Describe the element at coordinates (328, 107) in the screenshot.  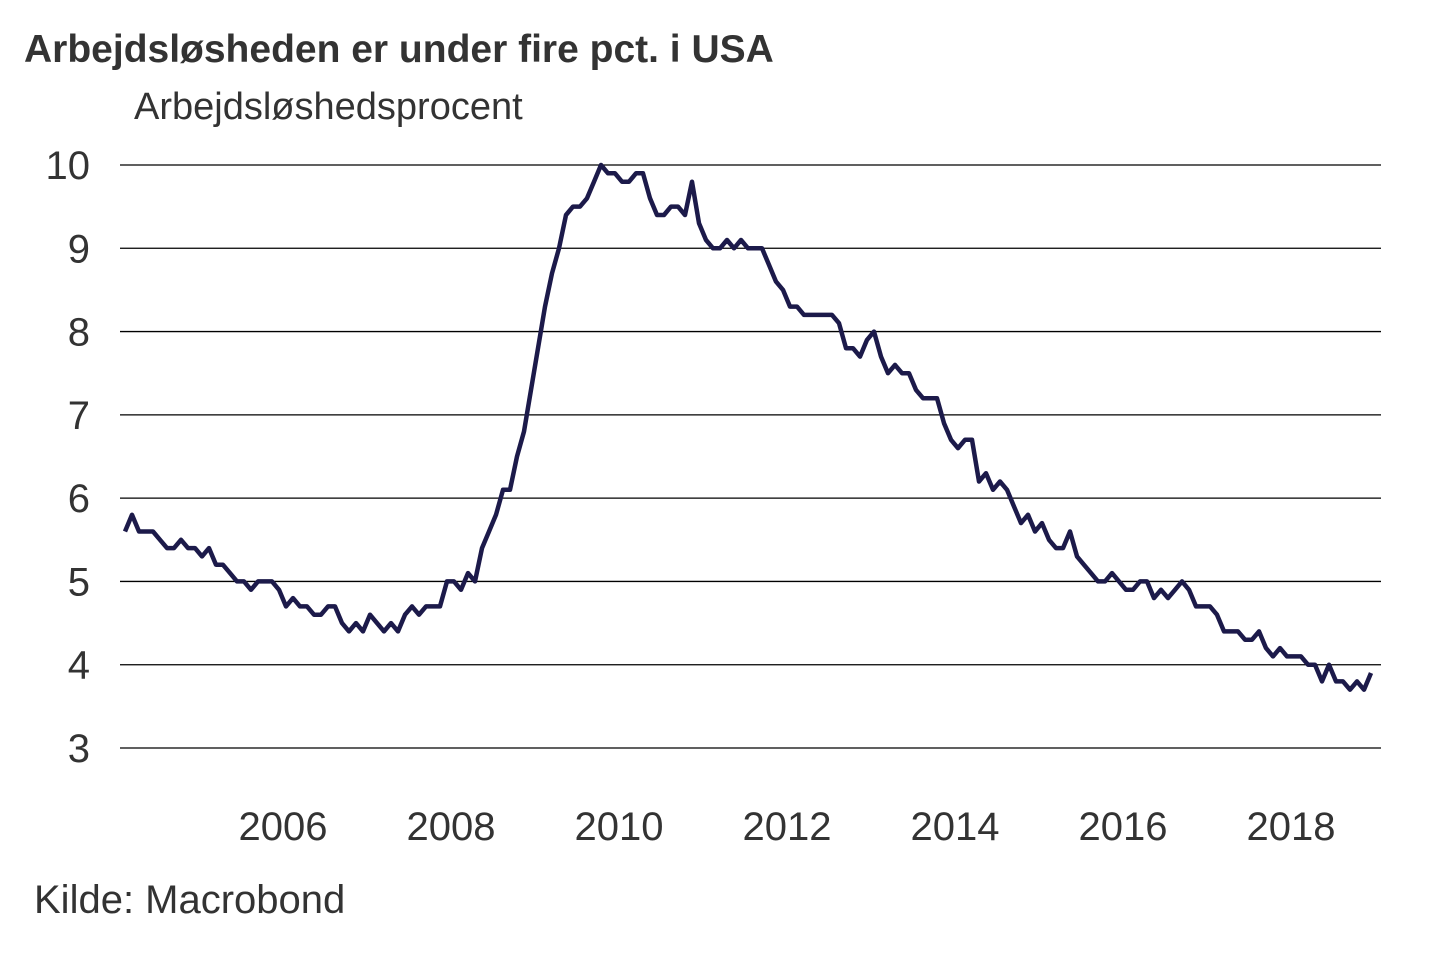
I see `y-axis-label: Arbejdsløshedsprocent` at that location.